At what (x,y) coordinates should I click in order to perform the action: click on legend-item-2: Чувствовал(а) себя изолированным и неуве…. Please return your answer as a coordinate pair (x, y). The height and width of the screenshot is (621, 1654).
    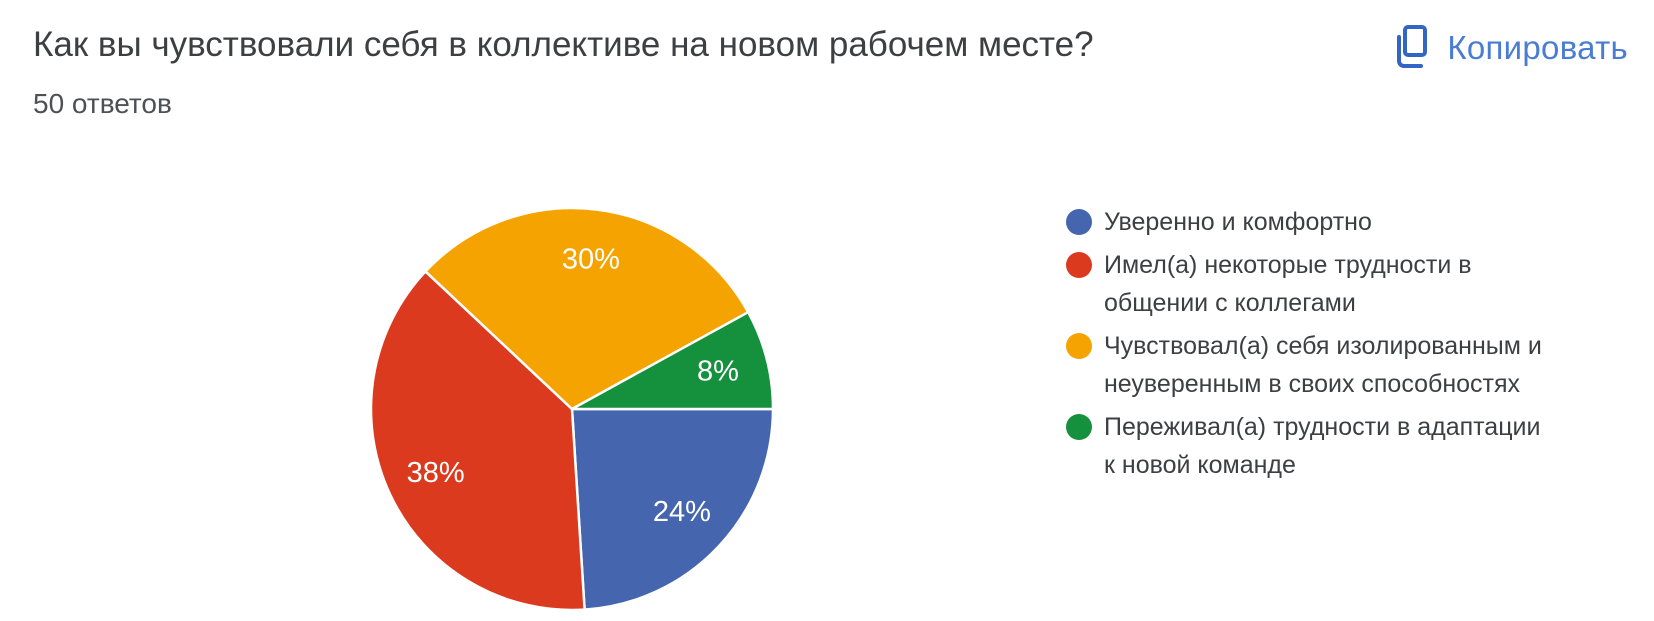
    Looking at the image, I should click on (1305, 365).